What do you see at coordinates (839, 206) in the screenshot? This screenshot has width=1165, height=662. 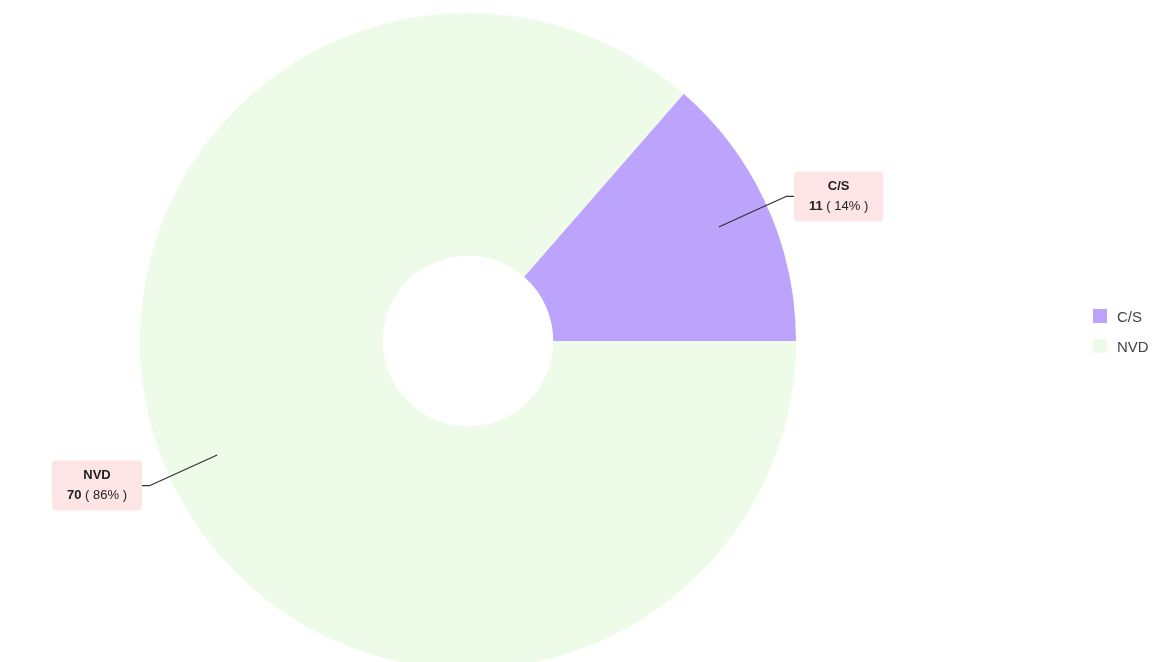 I see `data-label: 11 ( 14% )` at bounding box center [839, 206].